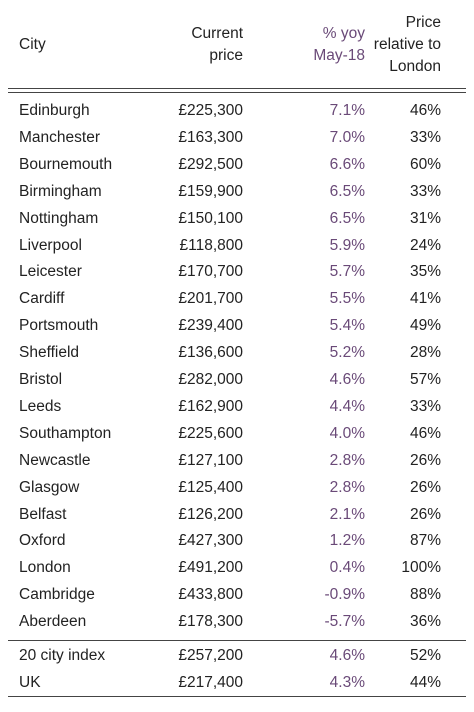 This screenshot has height=712, width=474. I want to click on price-cell: £217,400, so click(210, 682).